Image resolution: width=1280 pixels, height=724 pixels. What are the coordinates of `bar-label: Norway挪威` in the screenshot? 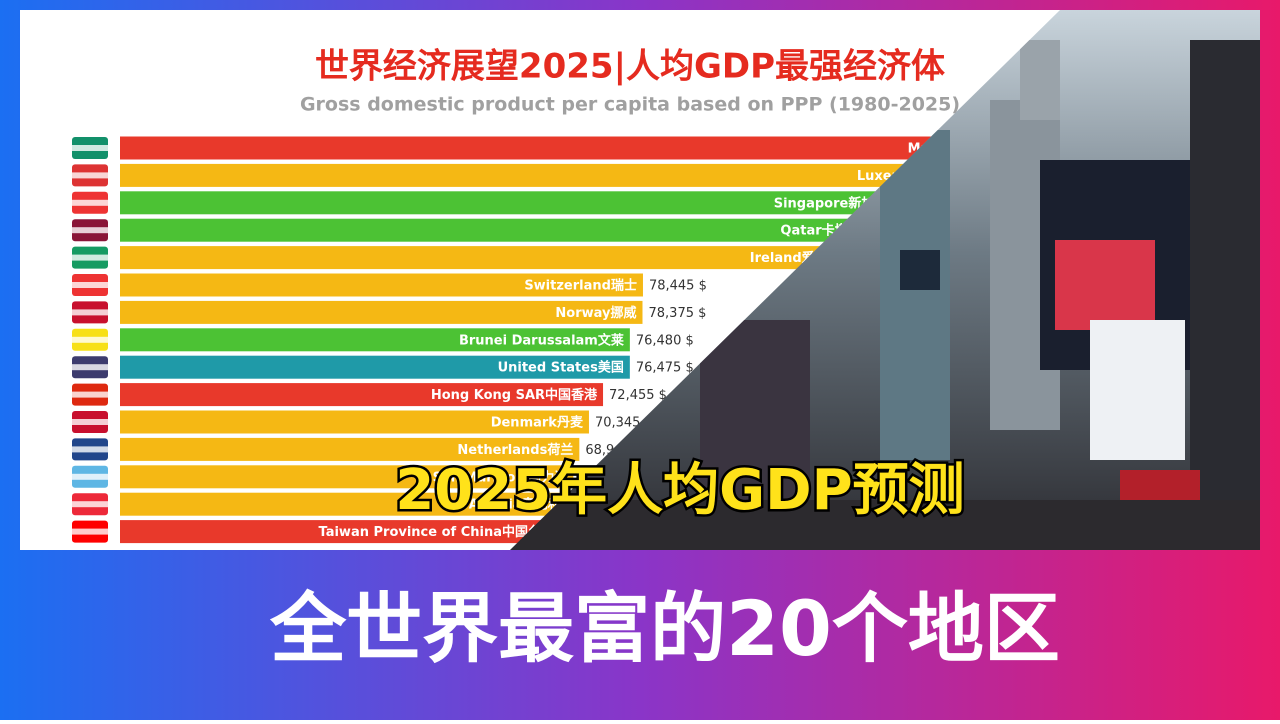 It's located at (595, 313).